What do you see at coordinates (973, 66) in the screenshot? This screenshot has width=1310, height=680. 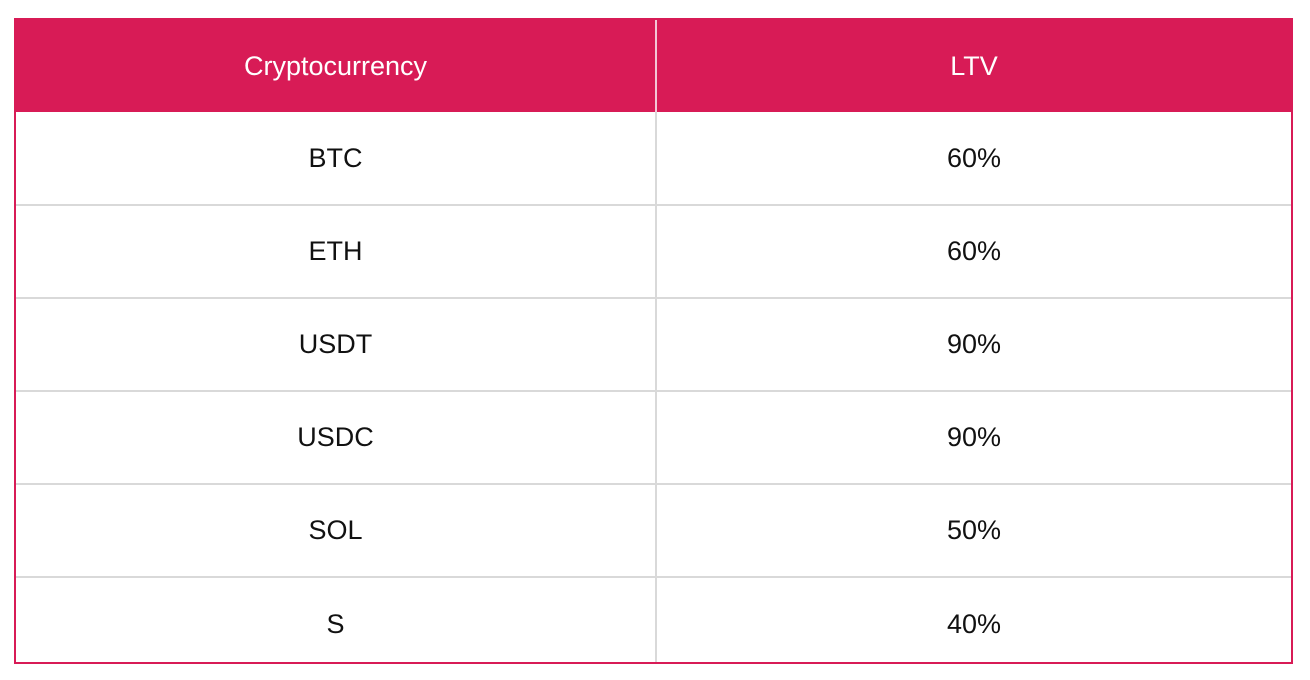 I see `header-ltv: LTV` at bounding box center [973, 66].